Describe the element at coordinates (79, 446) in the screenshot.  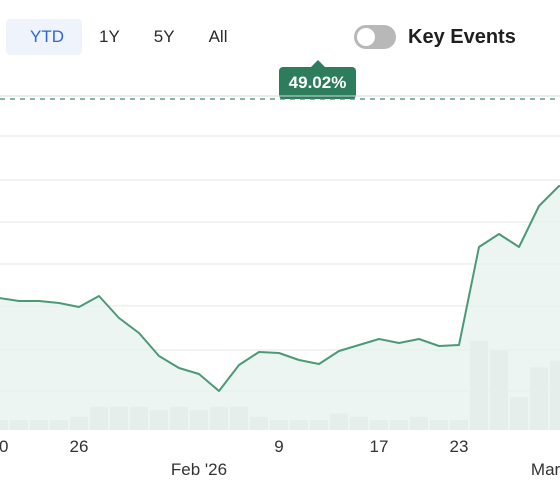
I see `x-tick-label: 26` at that location.